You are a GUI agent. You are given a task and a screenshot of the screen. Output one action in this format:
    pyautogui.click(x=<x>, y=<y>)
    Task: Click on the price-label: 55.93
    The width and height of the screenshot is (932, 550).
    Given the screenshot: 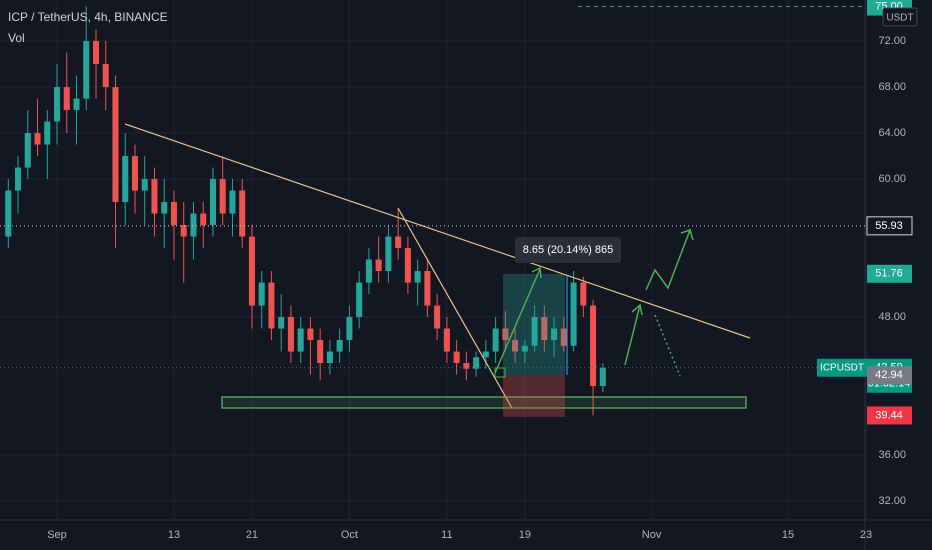 What is the action you would take?
    pyautogui.click(x=889, y=226)
    